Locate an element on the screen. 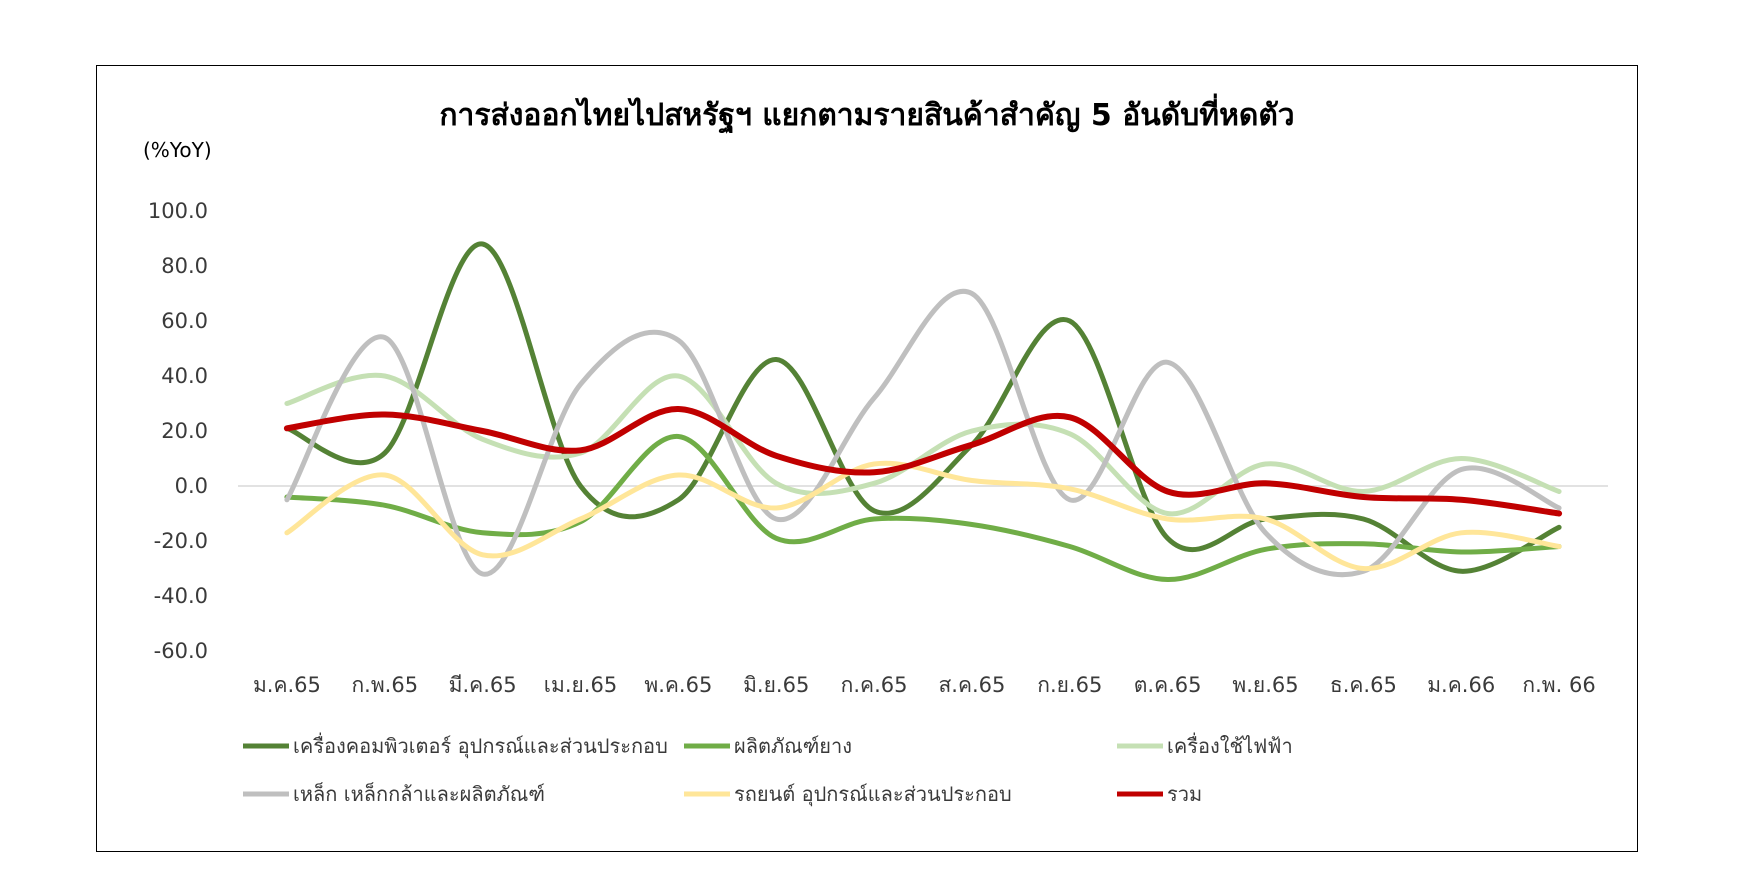 This screenshot has width=1741, height=889. x-tick-label: ก.ค.65 is located at coordinates (874, 685).